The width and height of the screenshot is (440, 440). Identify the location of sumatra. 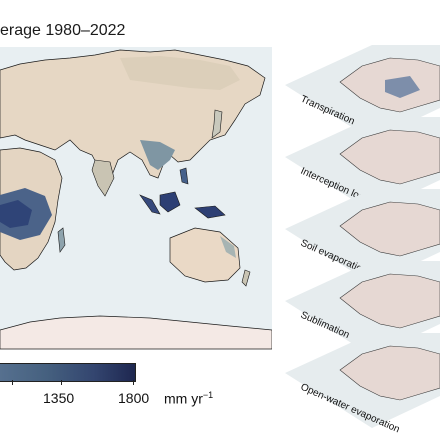
(150, 204).